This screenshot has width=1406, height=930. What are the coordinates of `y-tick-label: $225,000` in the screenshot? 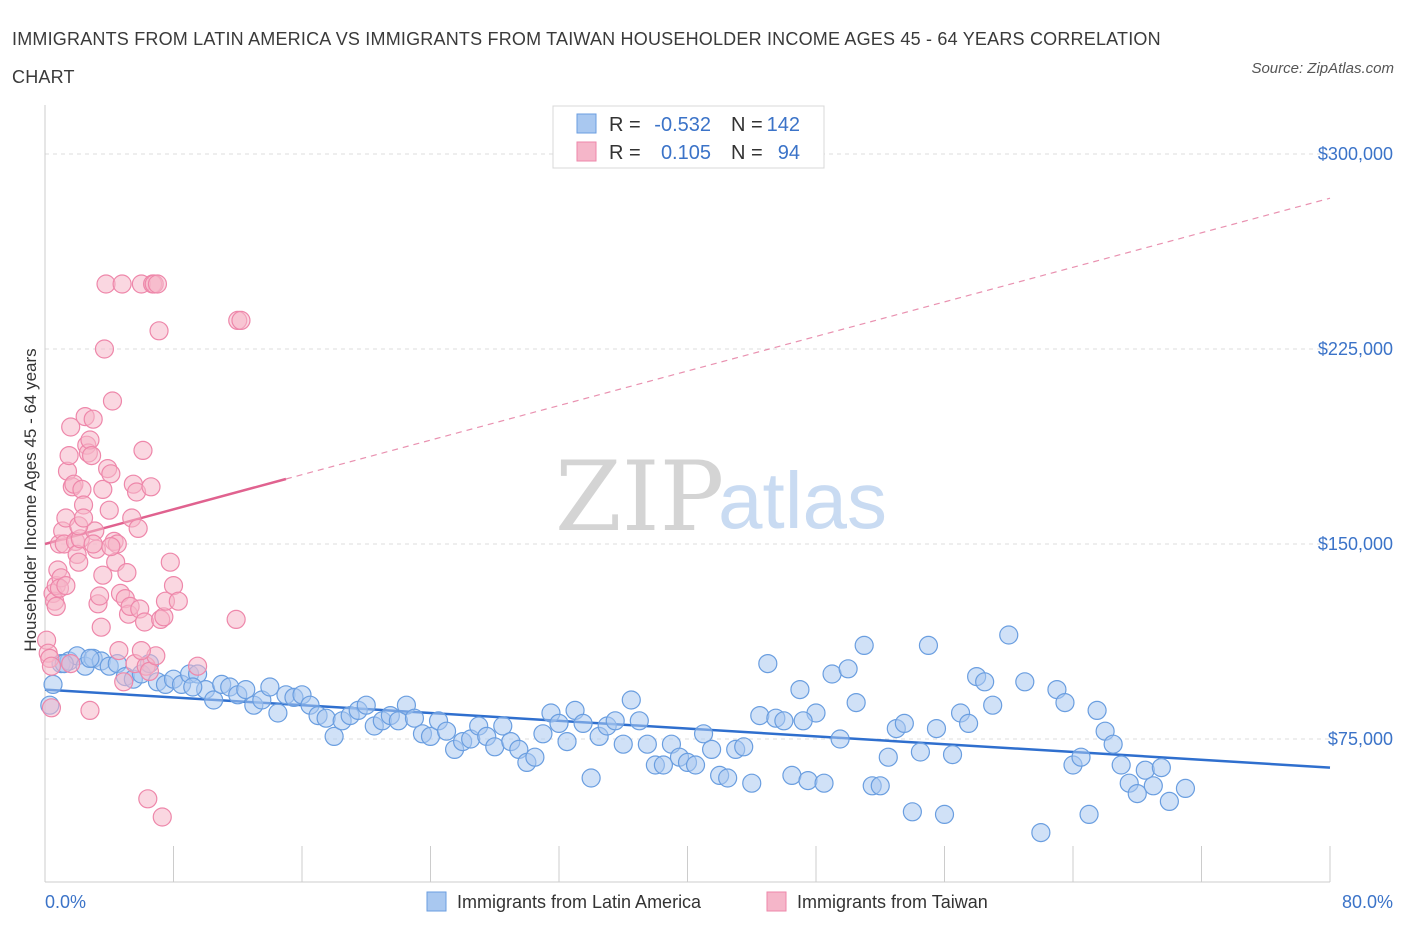 It's located at (1355, 349).